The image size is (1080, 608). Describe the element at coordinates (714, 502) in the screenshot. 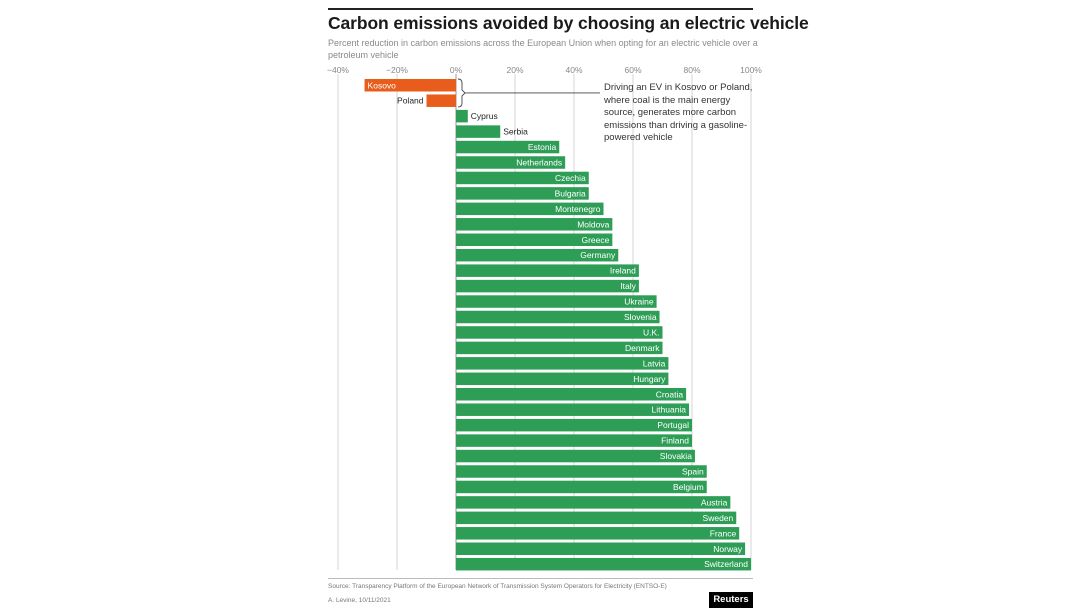

I see `bar-label: Austria` at that location.